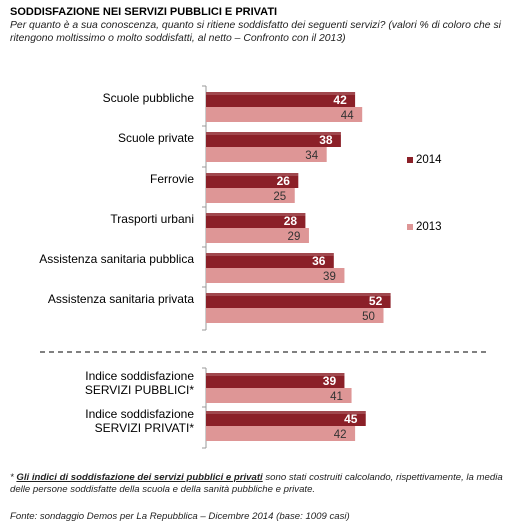  Describe the element at coordinates (410, 227) in the screenshot. I see `legend-swatch-2013` at that location.